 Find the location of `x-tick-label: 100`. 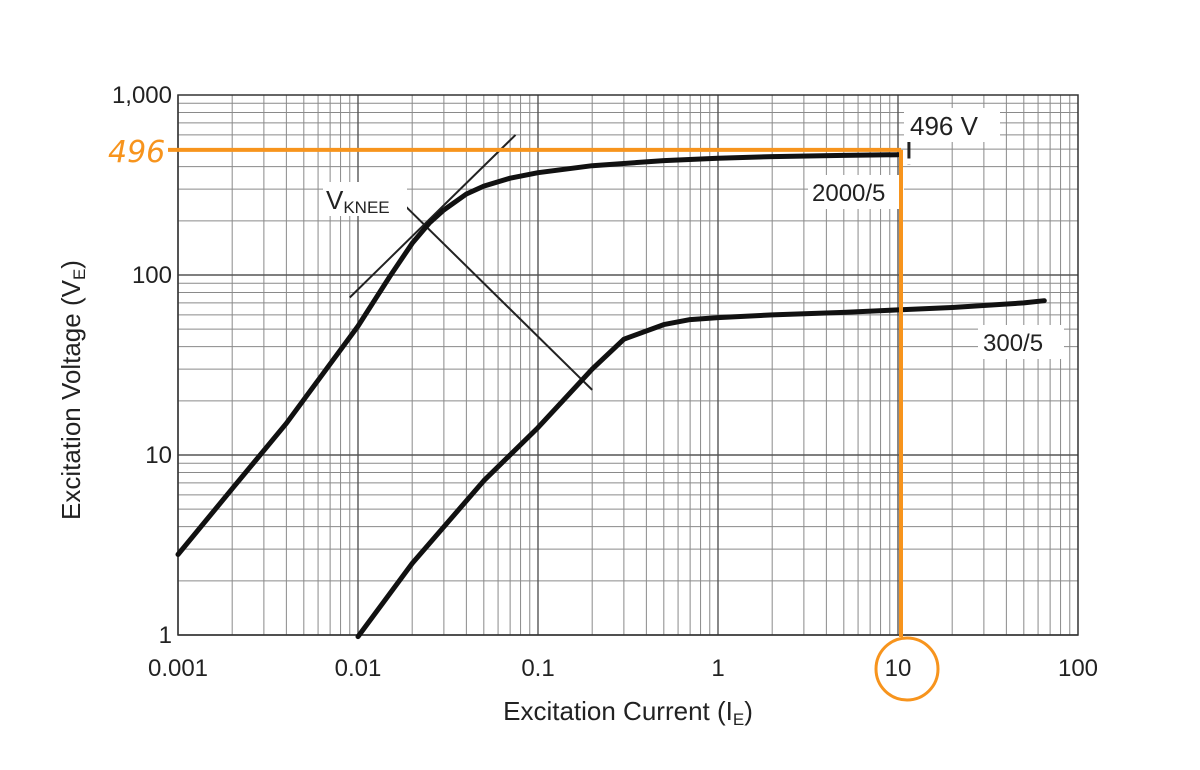

x-tick-label: 100 is located at coordinates (1078, 668).